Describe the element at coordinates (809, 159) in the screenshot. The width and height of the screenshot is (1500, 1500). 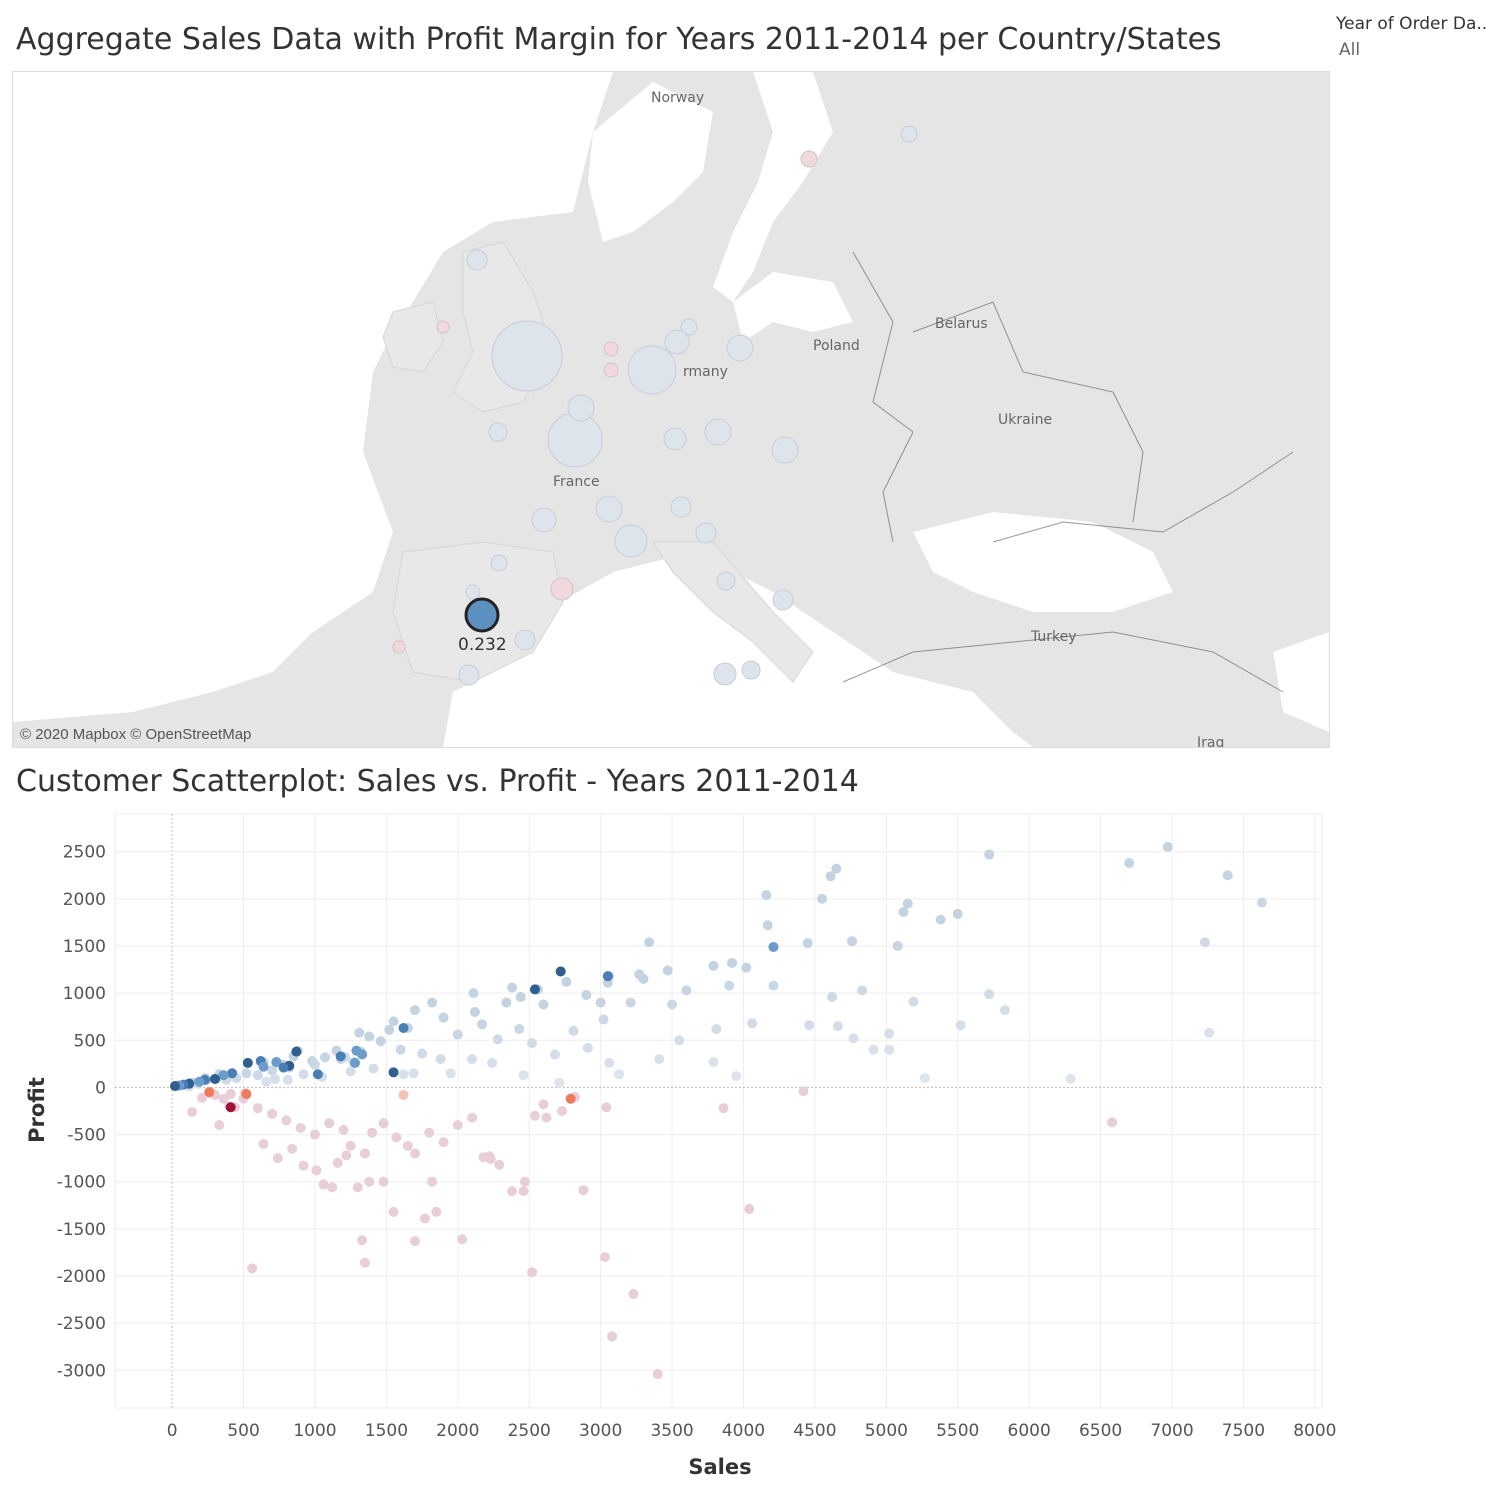
I see `bubble-stockholm` at that location.